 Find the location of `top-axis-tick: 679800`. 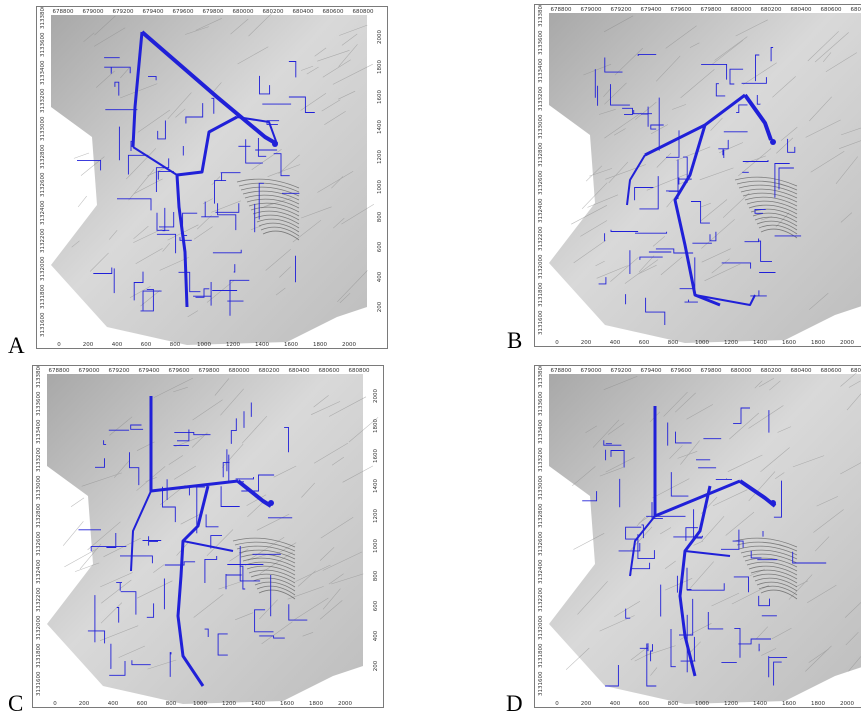

top-axis-tick: 679800 is located at coordinates (209, 371).